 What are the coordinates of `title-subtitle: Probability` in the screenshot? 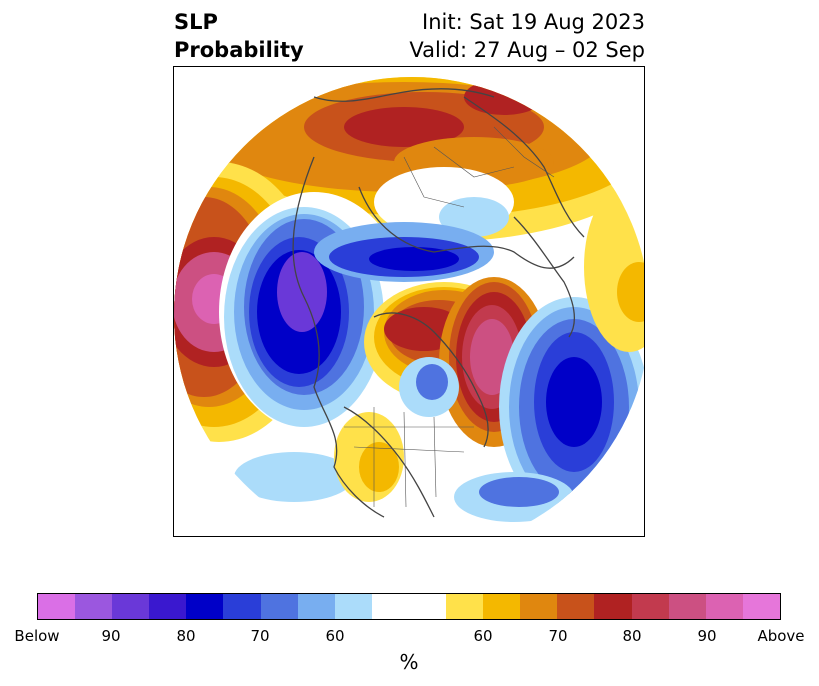 It's located at (239, 50).